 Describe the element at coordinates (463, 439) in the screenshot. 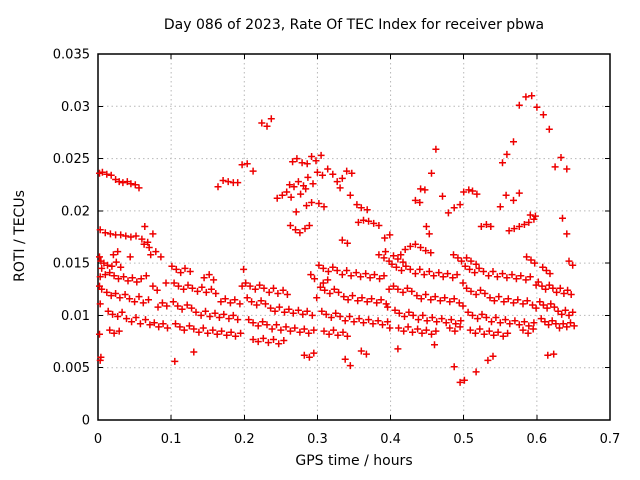

I see `x-tick-label: 0.5` at that location.